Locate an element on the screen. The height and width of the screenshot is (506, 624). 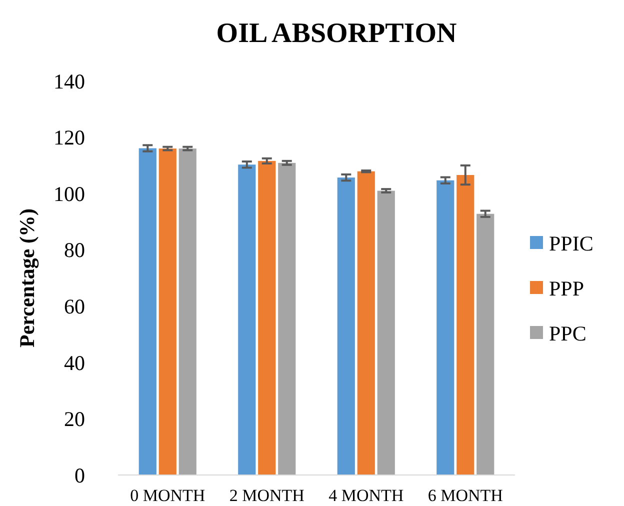
chart-title: OIL ABSORPTION is located at coordinates (336, 33).